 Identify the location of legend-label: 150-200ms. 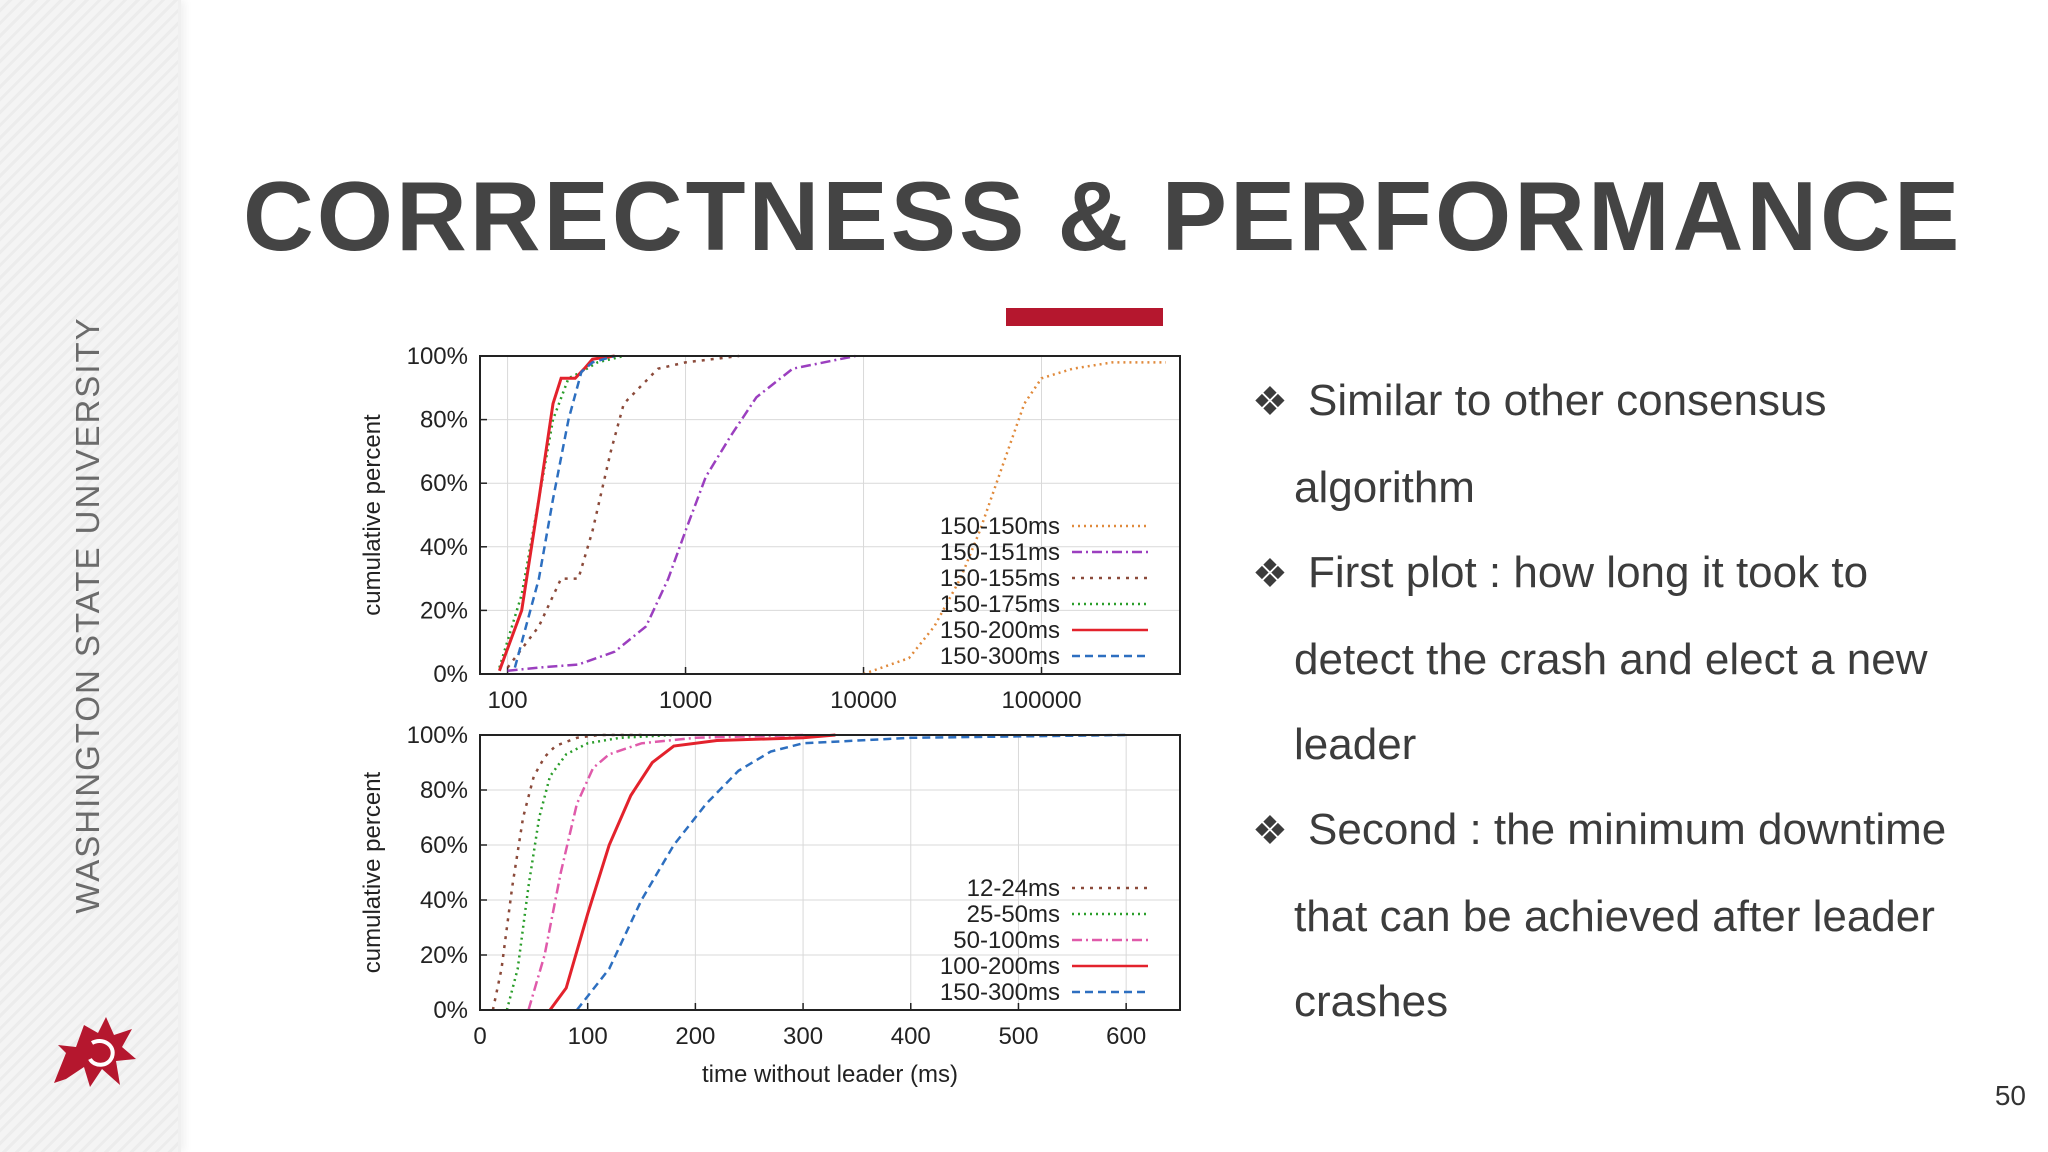
(1000, 630).